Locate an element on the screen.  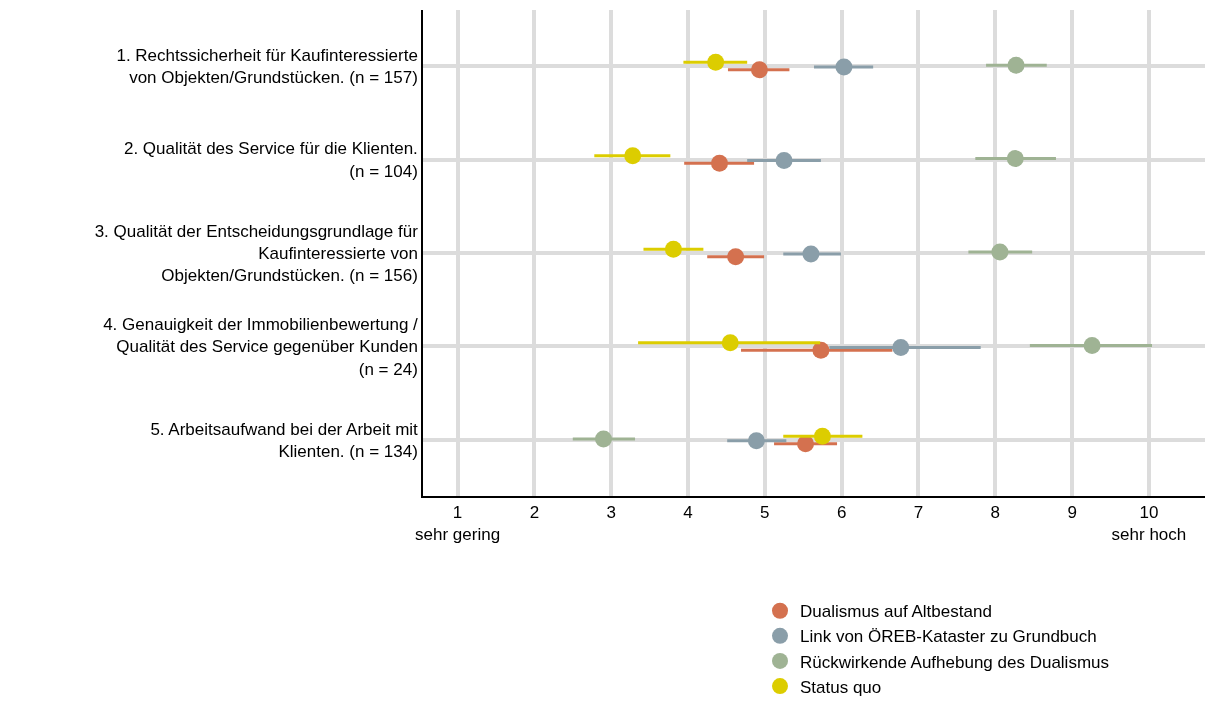
legend-label: Link von ÖREB-Kataster zu Grundbuch is located at coordinates (948, 637).